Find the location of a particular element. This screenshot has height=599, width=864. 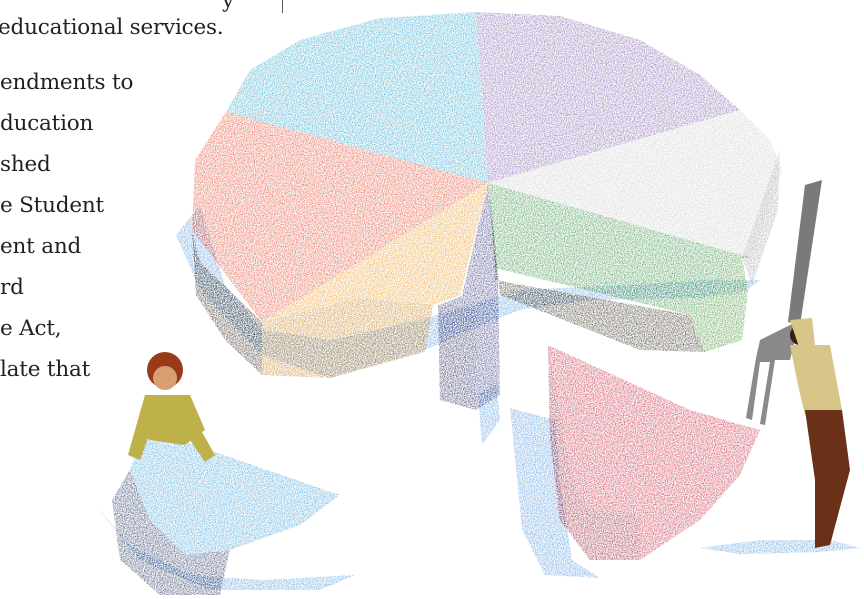

article-text-line: late that is located at coordinates (45, 369).